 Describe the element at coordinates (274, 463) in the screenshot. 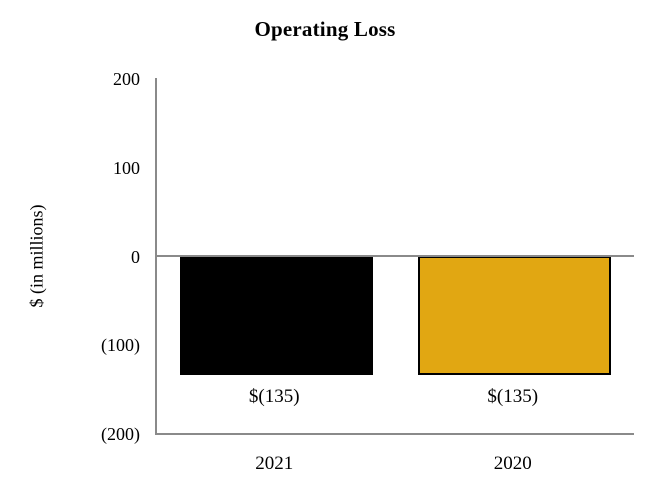

I see `x-category-label: 2021` at that location.